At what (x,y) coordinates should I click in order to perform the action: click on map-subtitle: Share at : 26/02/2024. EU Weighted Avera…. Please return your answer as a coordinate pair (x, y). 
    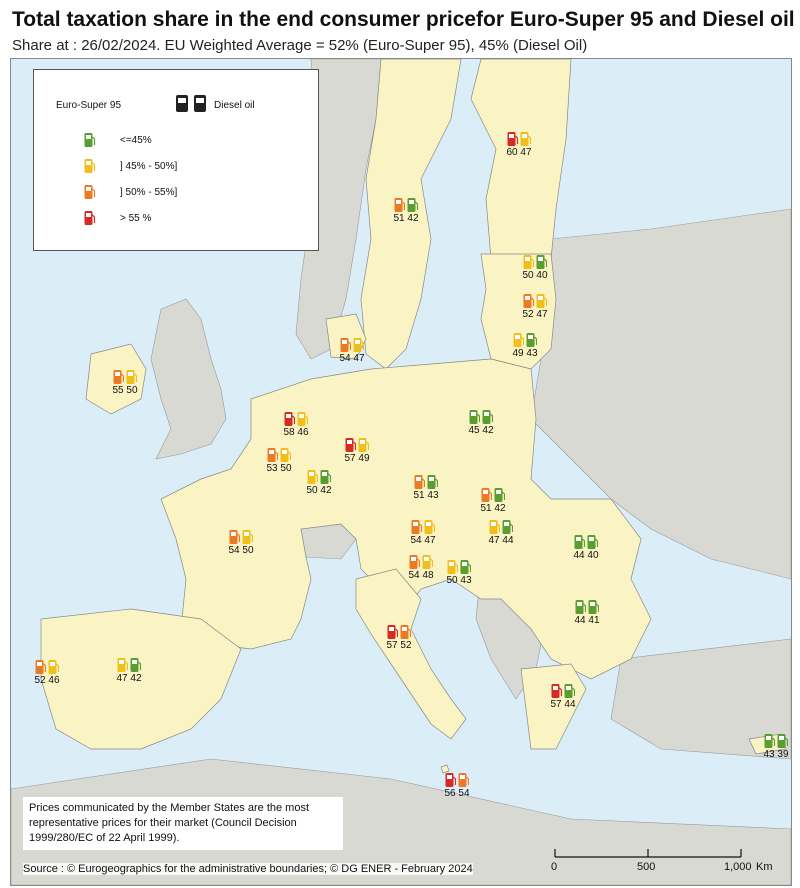
    Looking at the image, I should click on (300, 45).